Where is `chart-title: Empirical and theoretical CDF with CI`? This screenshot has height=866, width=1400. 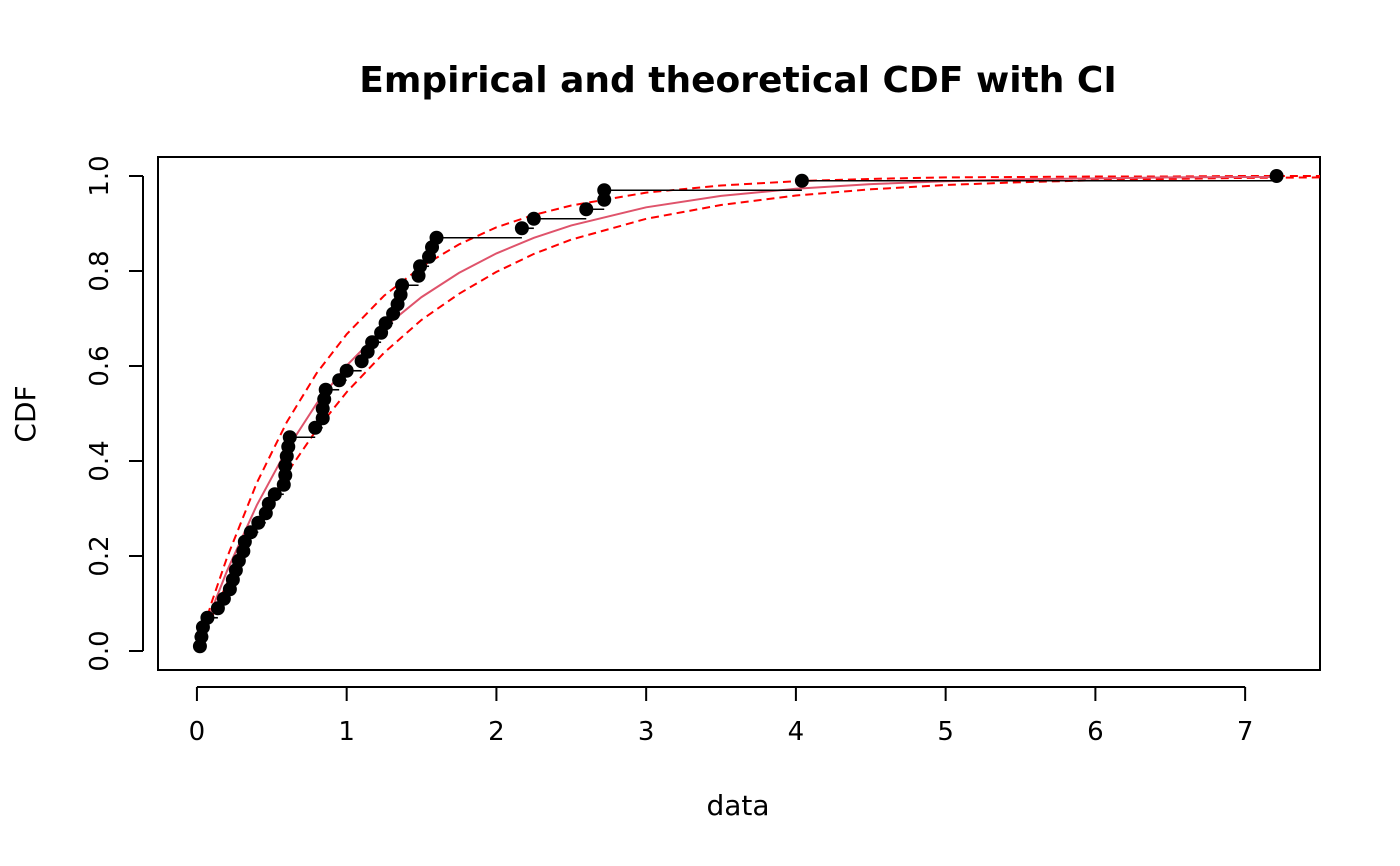
chart-title: Empirical and theoretical CDF with CI is located at coordinates (737, 80).